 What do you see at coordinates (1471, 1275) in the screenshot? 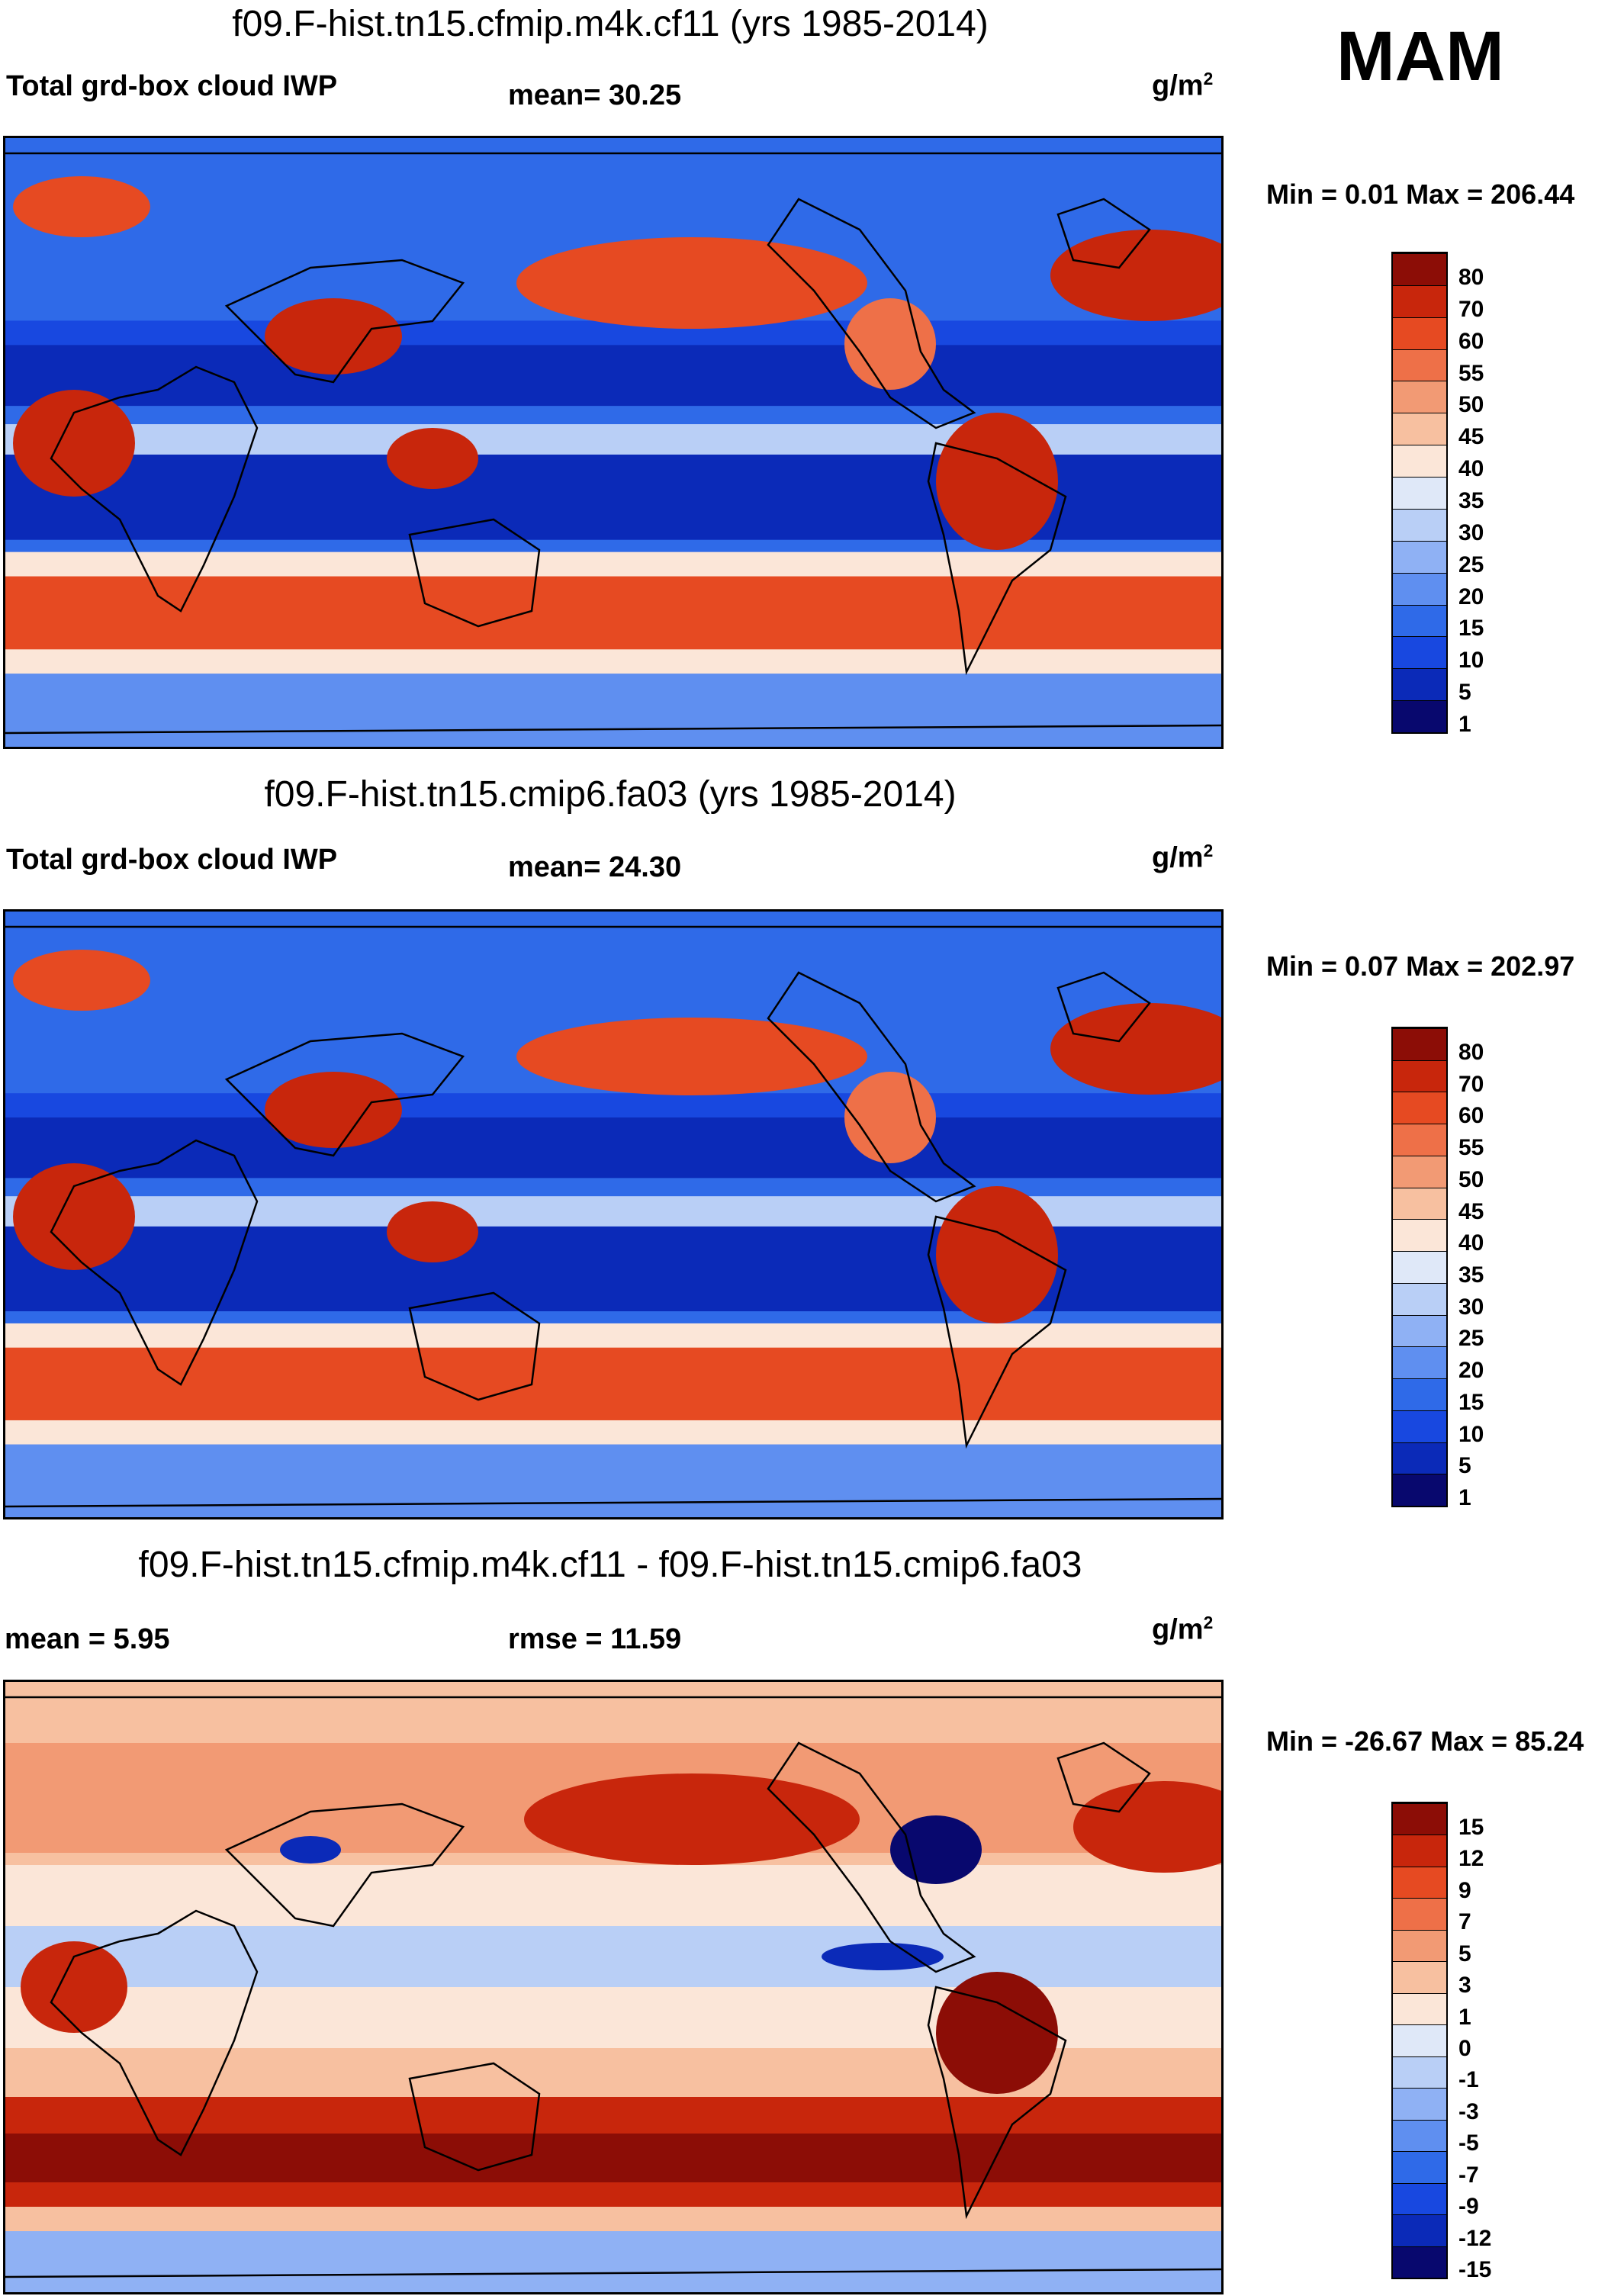
I see `colorbar-tick-label: 35` at bounding box center [1471, 1275].